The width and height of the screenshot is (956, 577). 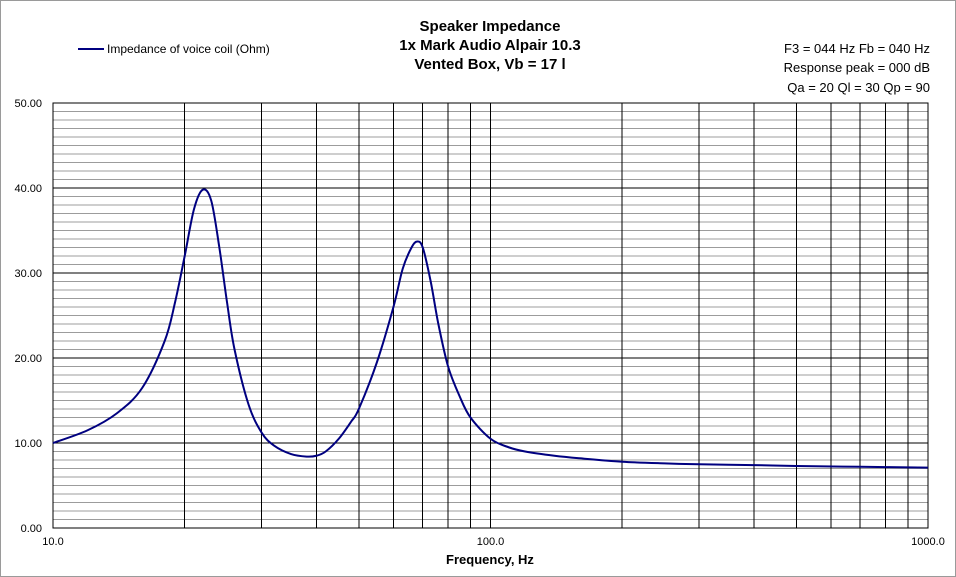 What do you see at coordinates (490, 559) in the screenshot?
I see `x-axis-title: Frequency, Hz` at bounding box center [490, 559].